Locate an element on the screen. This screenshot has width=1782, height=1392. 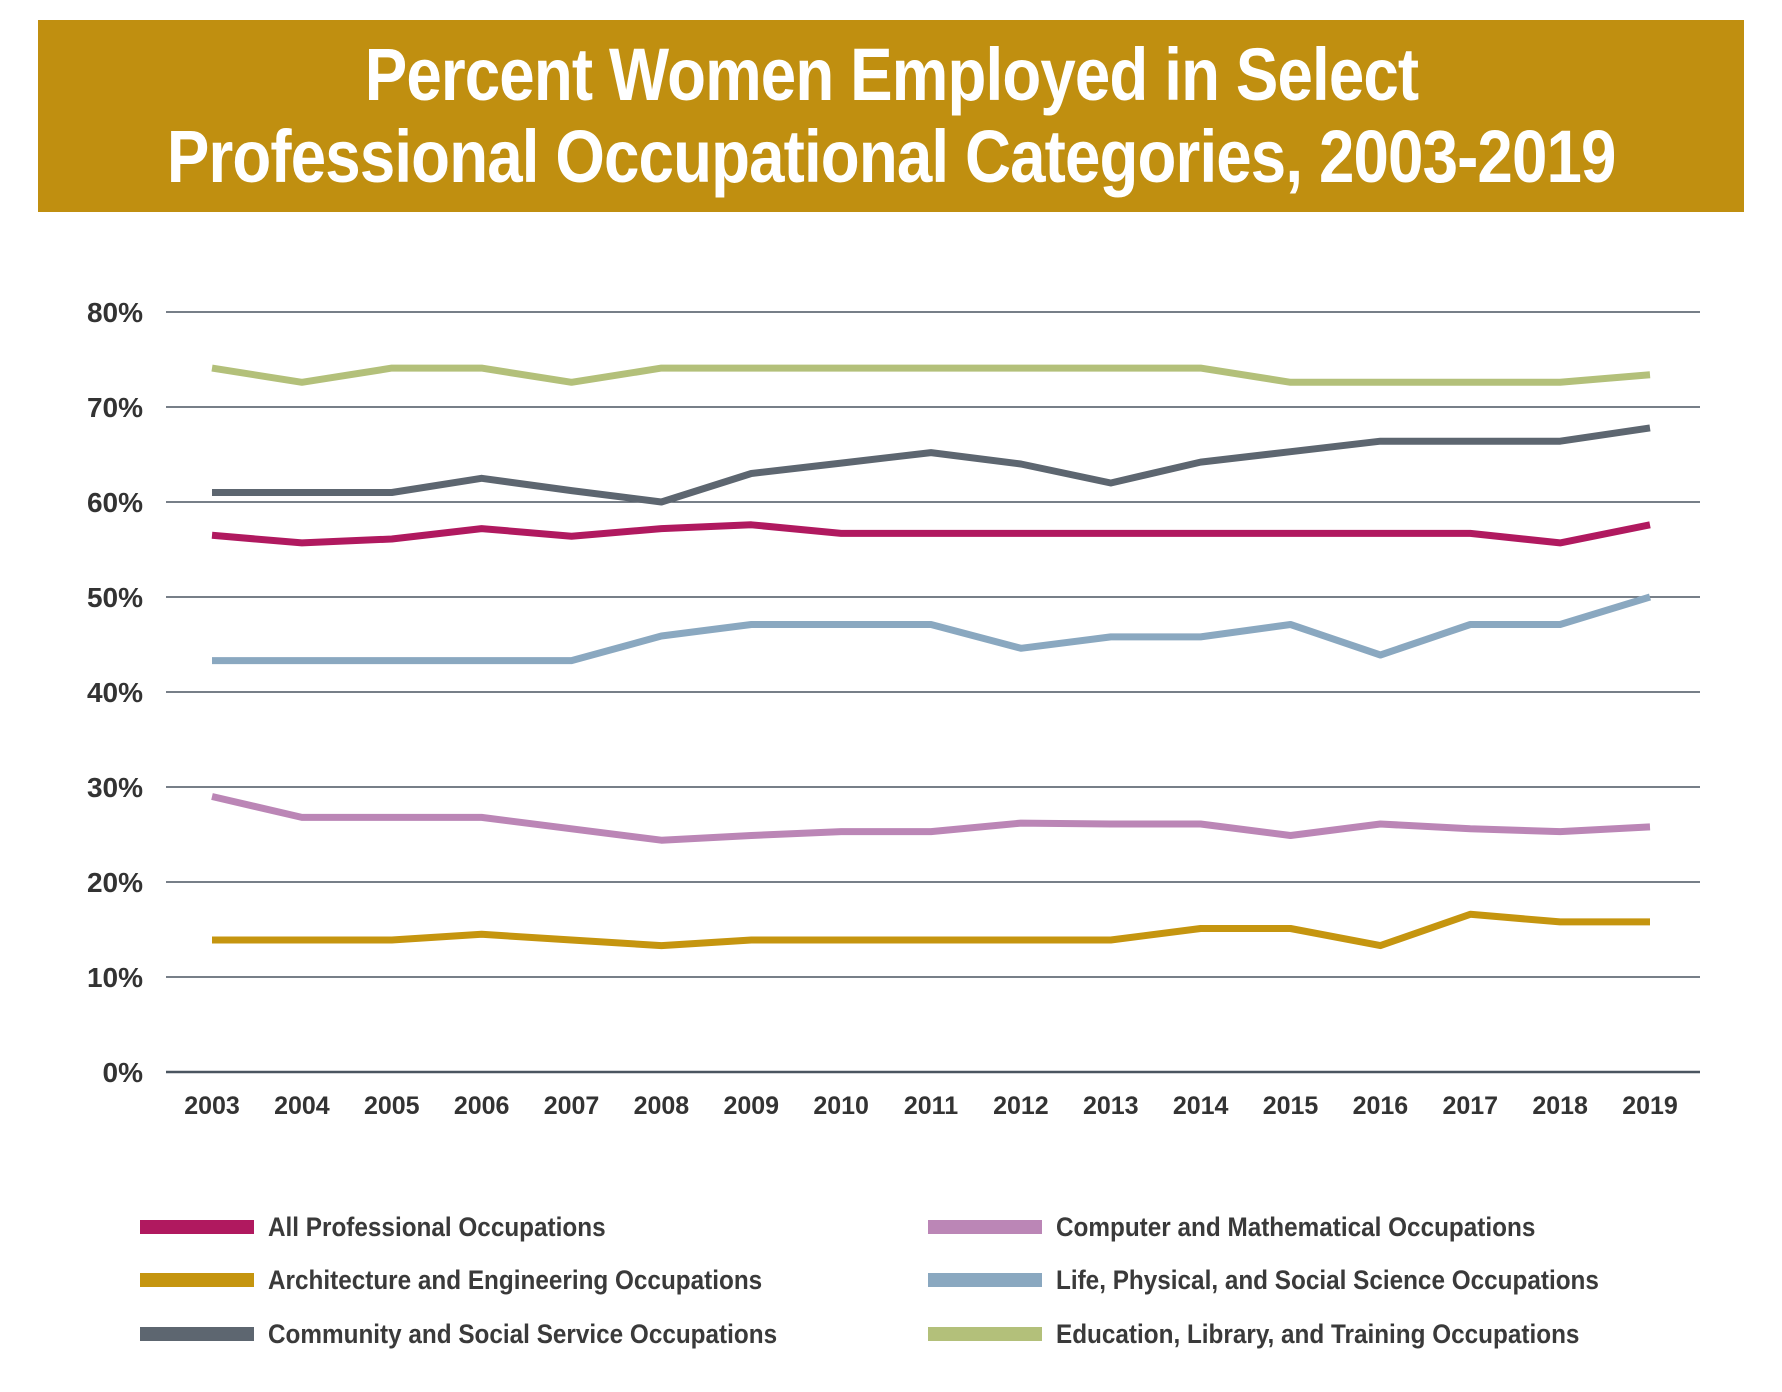
x-tick-label: 2015 is located at coordinates (1291, 1106).